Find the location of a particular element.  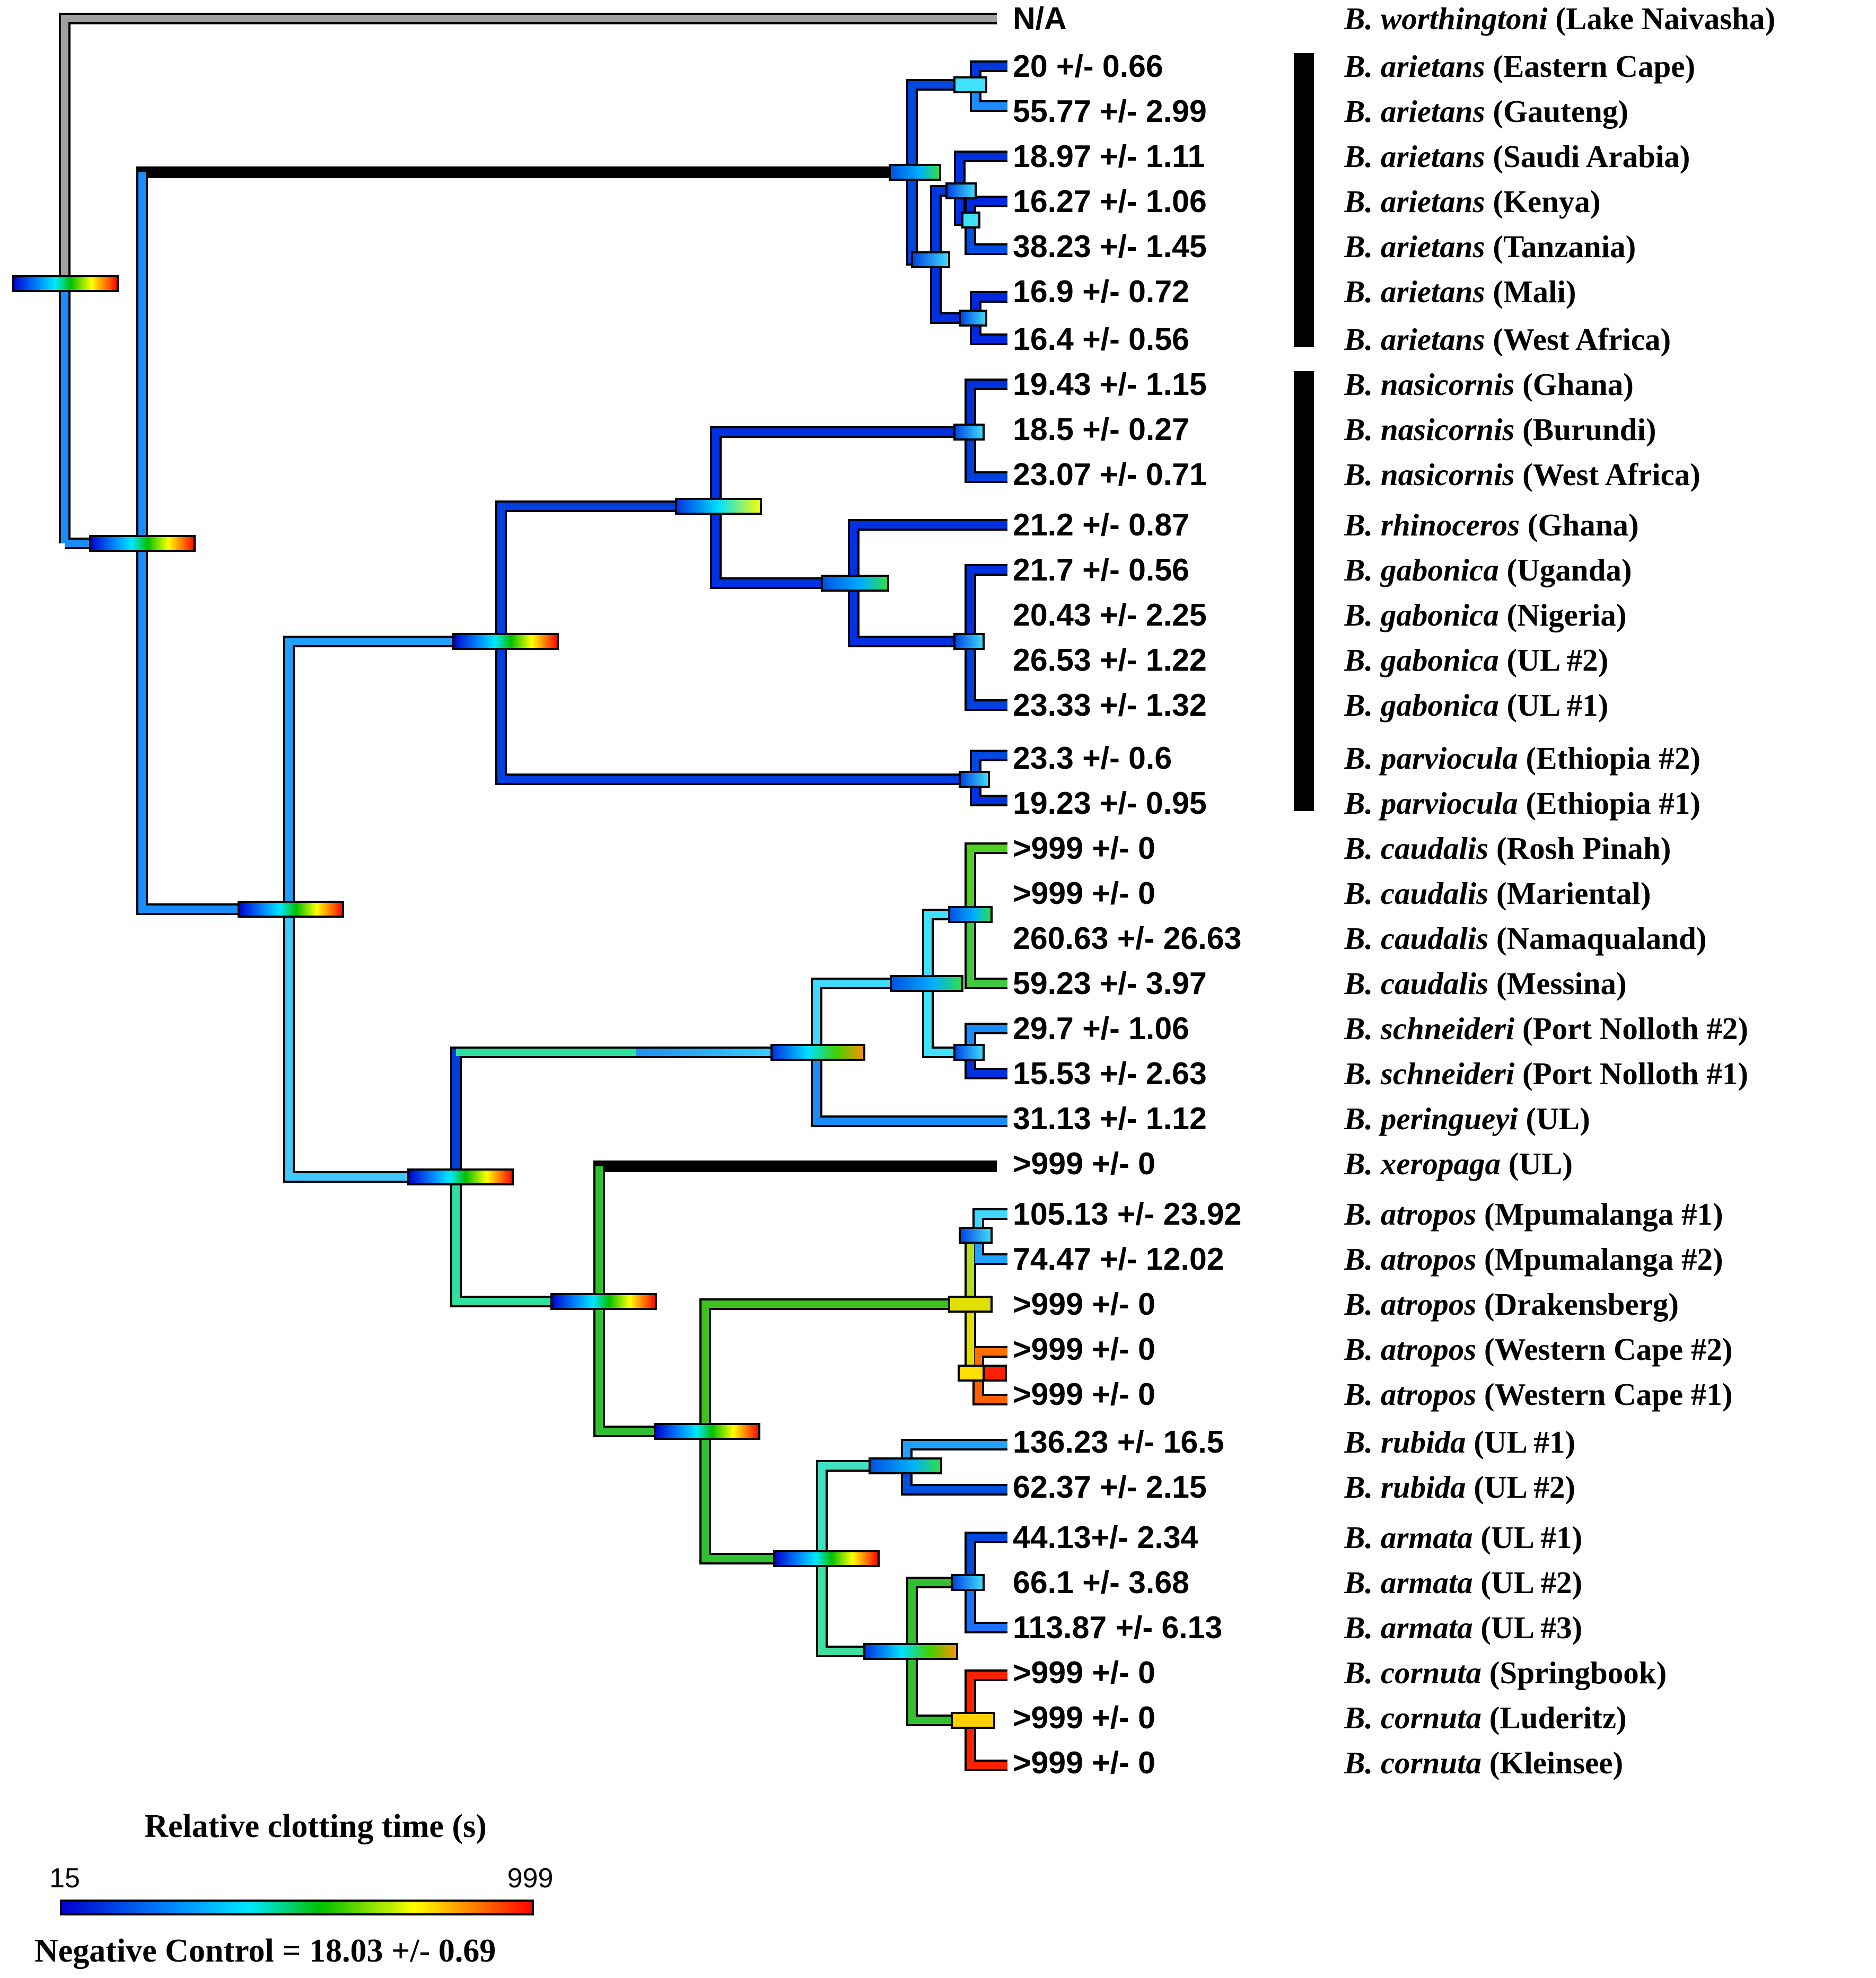

tip-locality: (Saudi Arabia) is located at coordinates (1587, 156).